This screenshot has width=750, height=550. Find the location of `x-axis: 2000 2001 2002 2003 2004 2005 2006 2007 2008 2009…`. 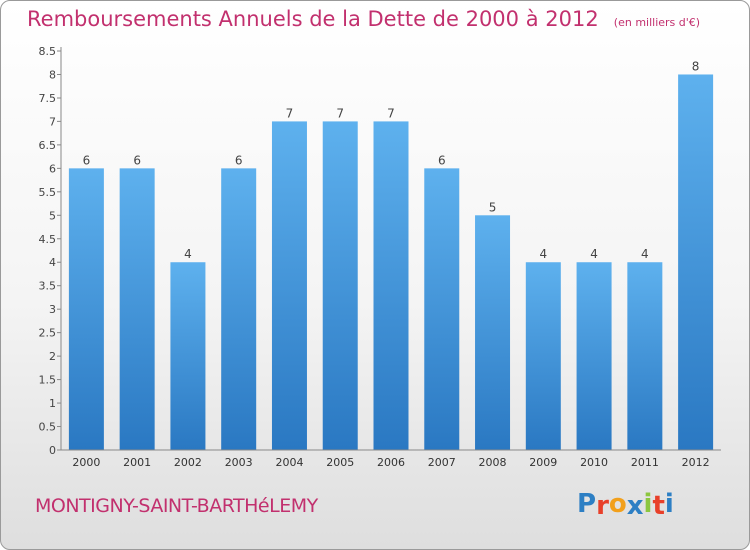

x-axis: 2000 2001 2002 2003 2004 2005 2006 2007 2008 2009… is located at coordinates (391, 459).